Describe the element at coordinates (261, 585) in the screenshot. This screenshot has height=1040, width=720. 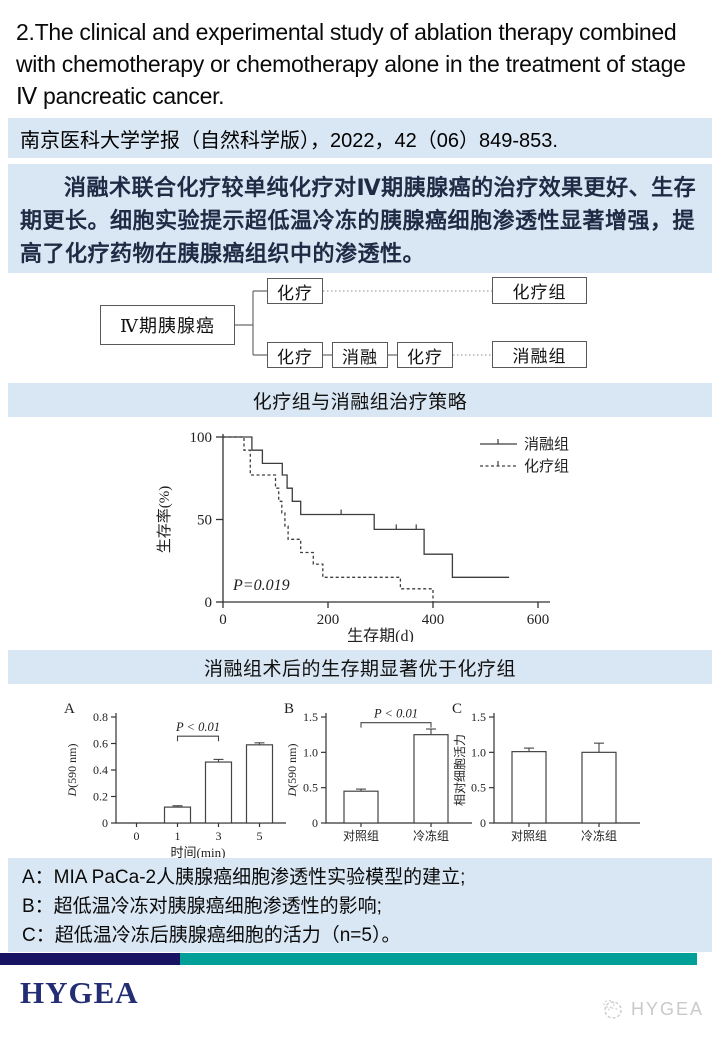
I see `svg-text: P=0.019` at that location.